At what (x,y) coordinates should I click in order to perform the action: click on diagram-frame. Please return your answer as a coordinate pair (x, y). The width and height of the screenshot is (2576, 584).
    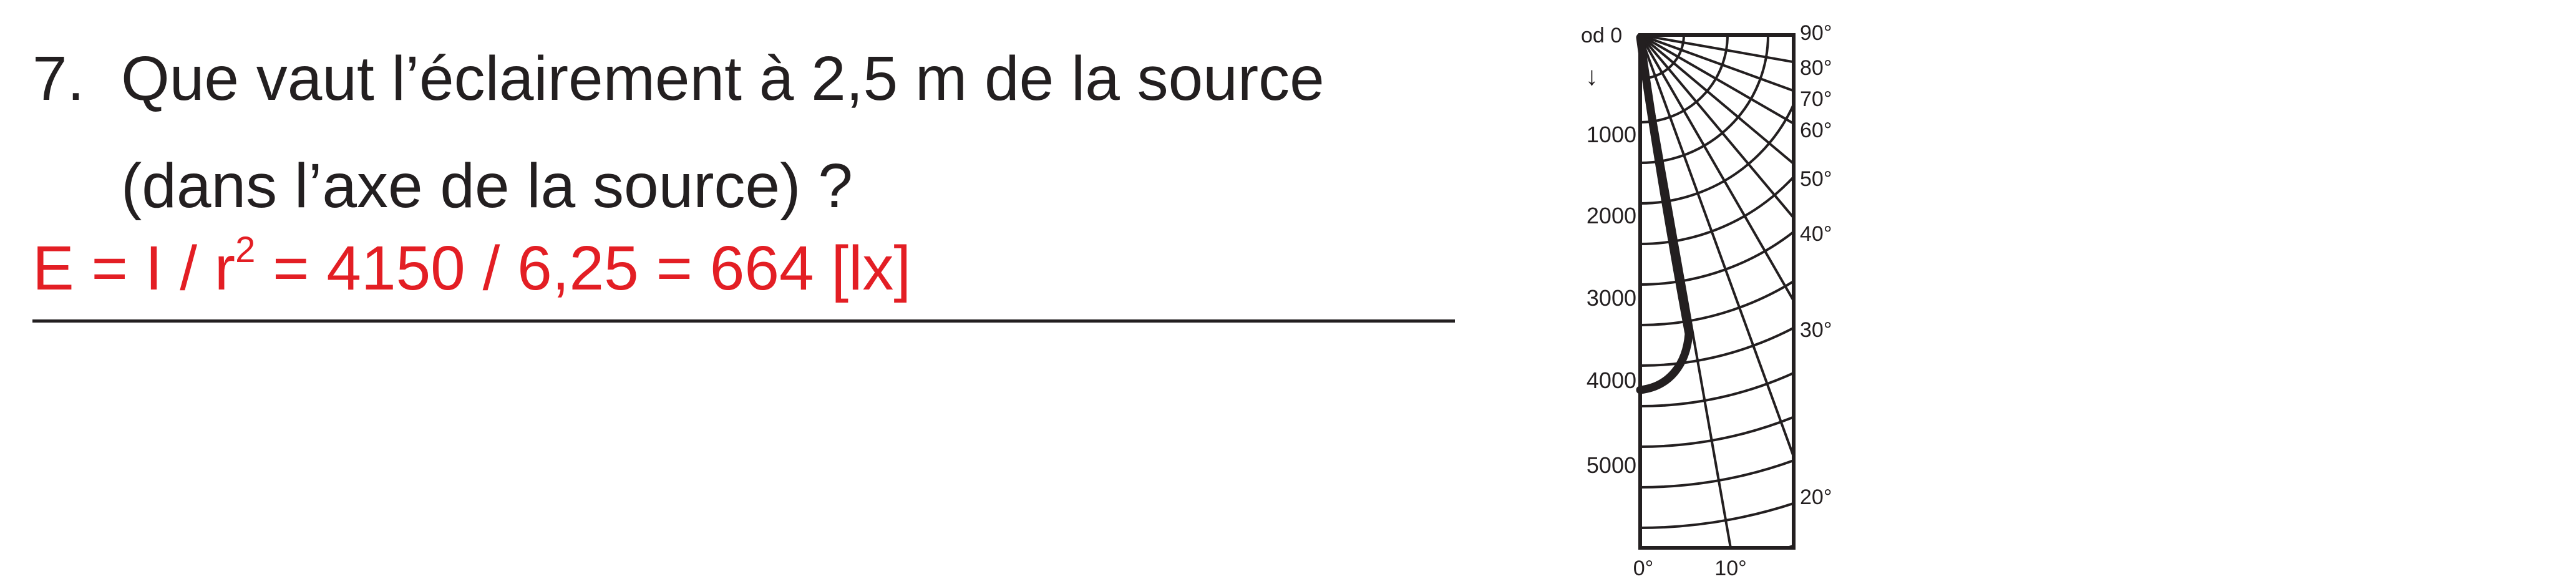
    Looking at the image, I should click on (1717, 291).